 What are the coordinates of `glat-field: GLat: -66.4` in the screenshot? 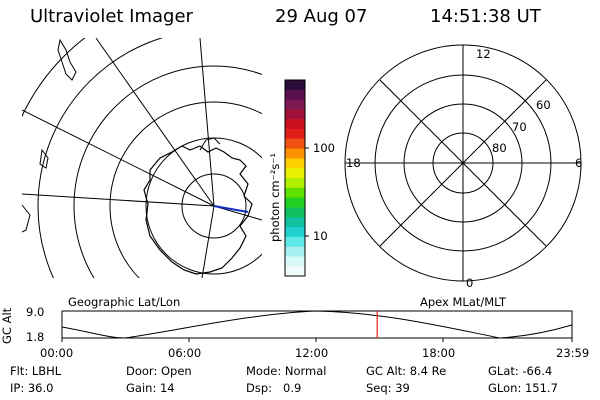 It's located at (520, 371).